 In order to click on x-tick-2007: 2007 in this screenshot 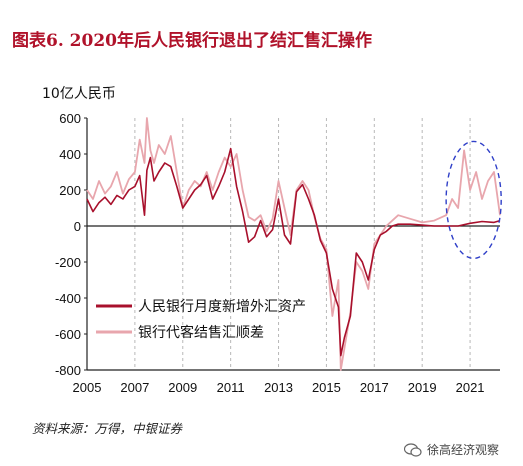, I will do `click(134, 387)`.